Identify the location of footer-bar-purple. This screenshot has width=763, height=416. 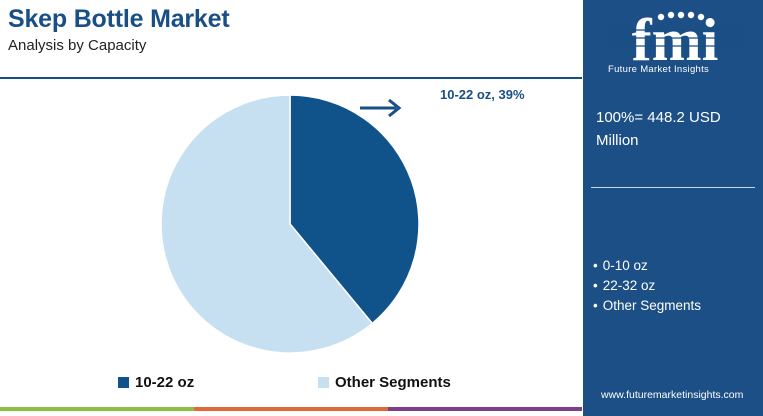
(485, 409).